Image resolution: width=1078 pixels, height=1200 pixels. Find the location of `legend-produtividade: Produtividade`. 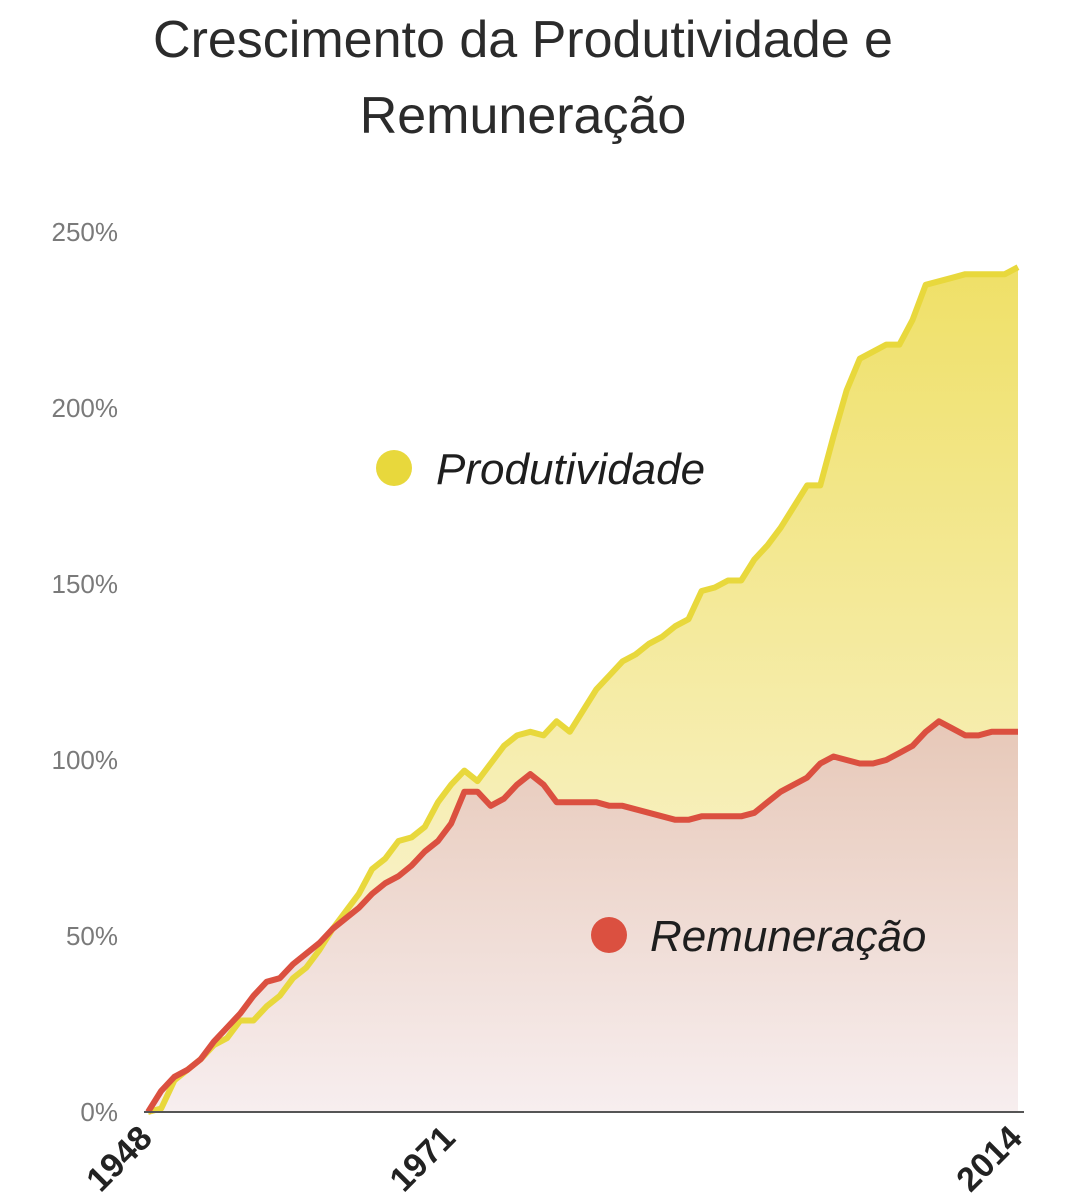

legend-produtividade: Produtividade is located at coordinates (540, 469).